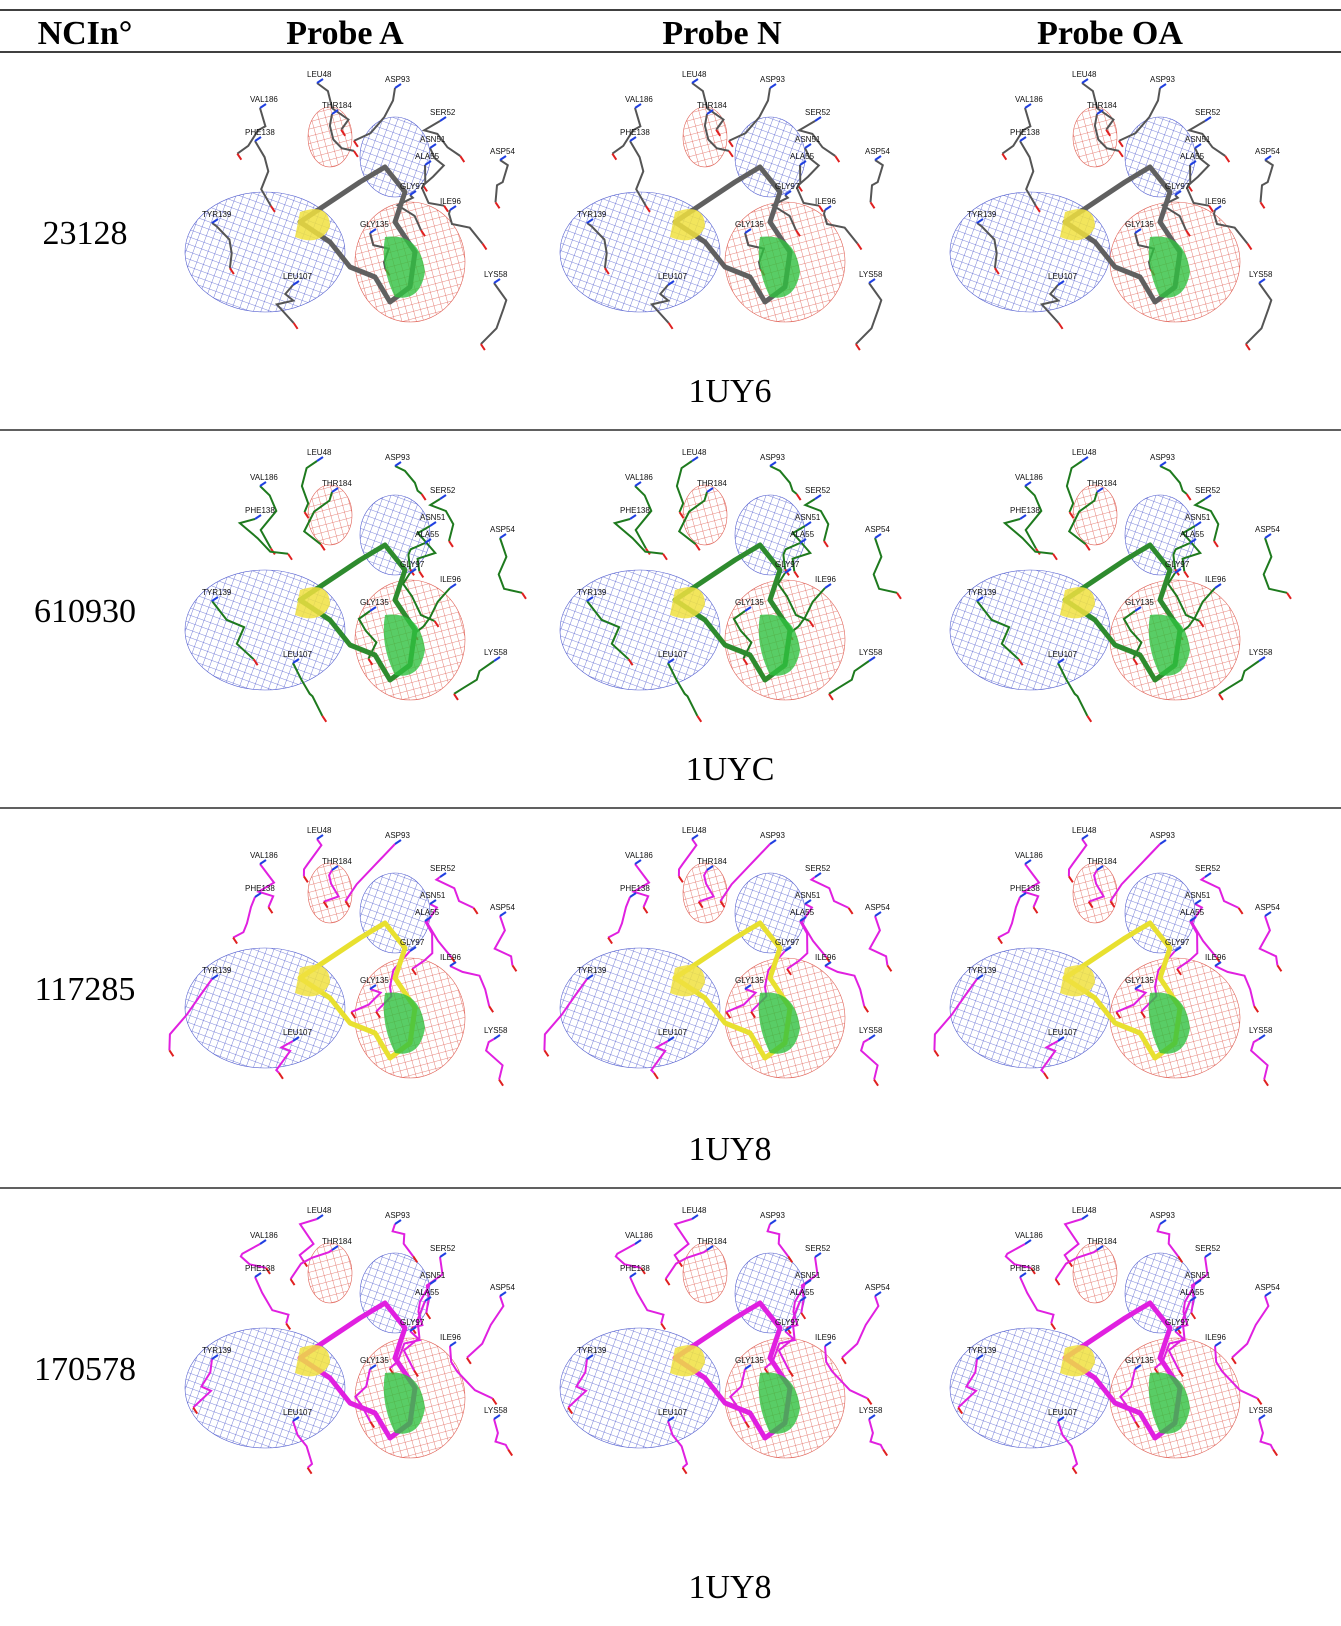 The height and width of the screenshot is (1626, 1341). What do you see at coordinates (729, 391) in the screenshot?
I see `pdb-code: 1UY6` at bounding box center [729, 391].